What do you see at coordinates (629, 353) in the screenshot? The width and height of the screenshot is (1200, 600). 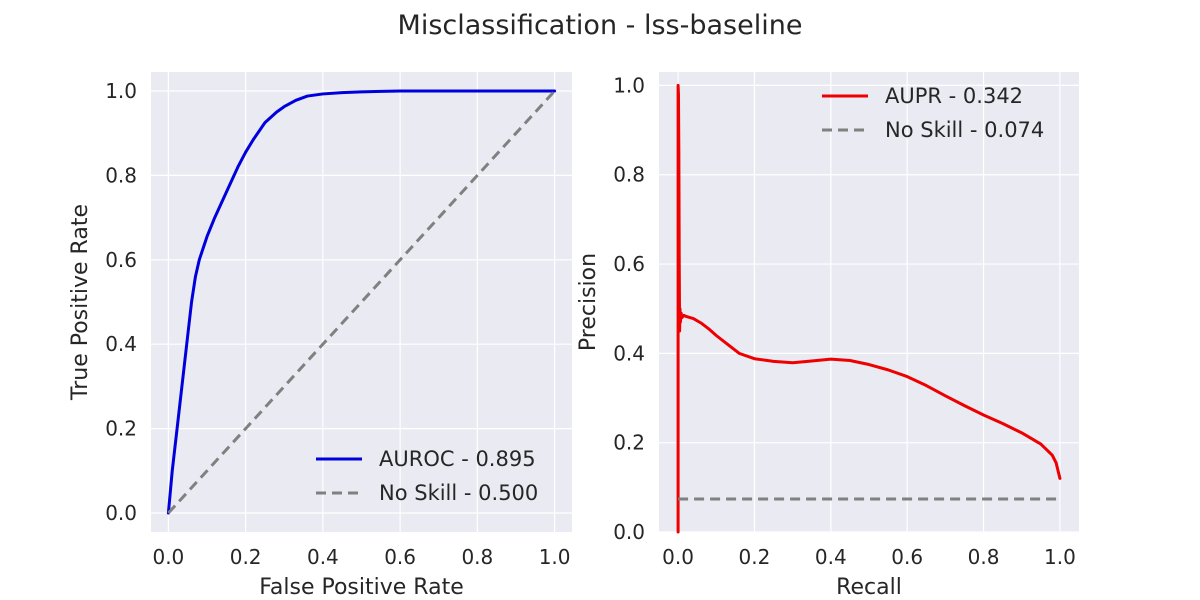 I see `pr-y-tick-label: 0.4` at bounding box center [629, 353].